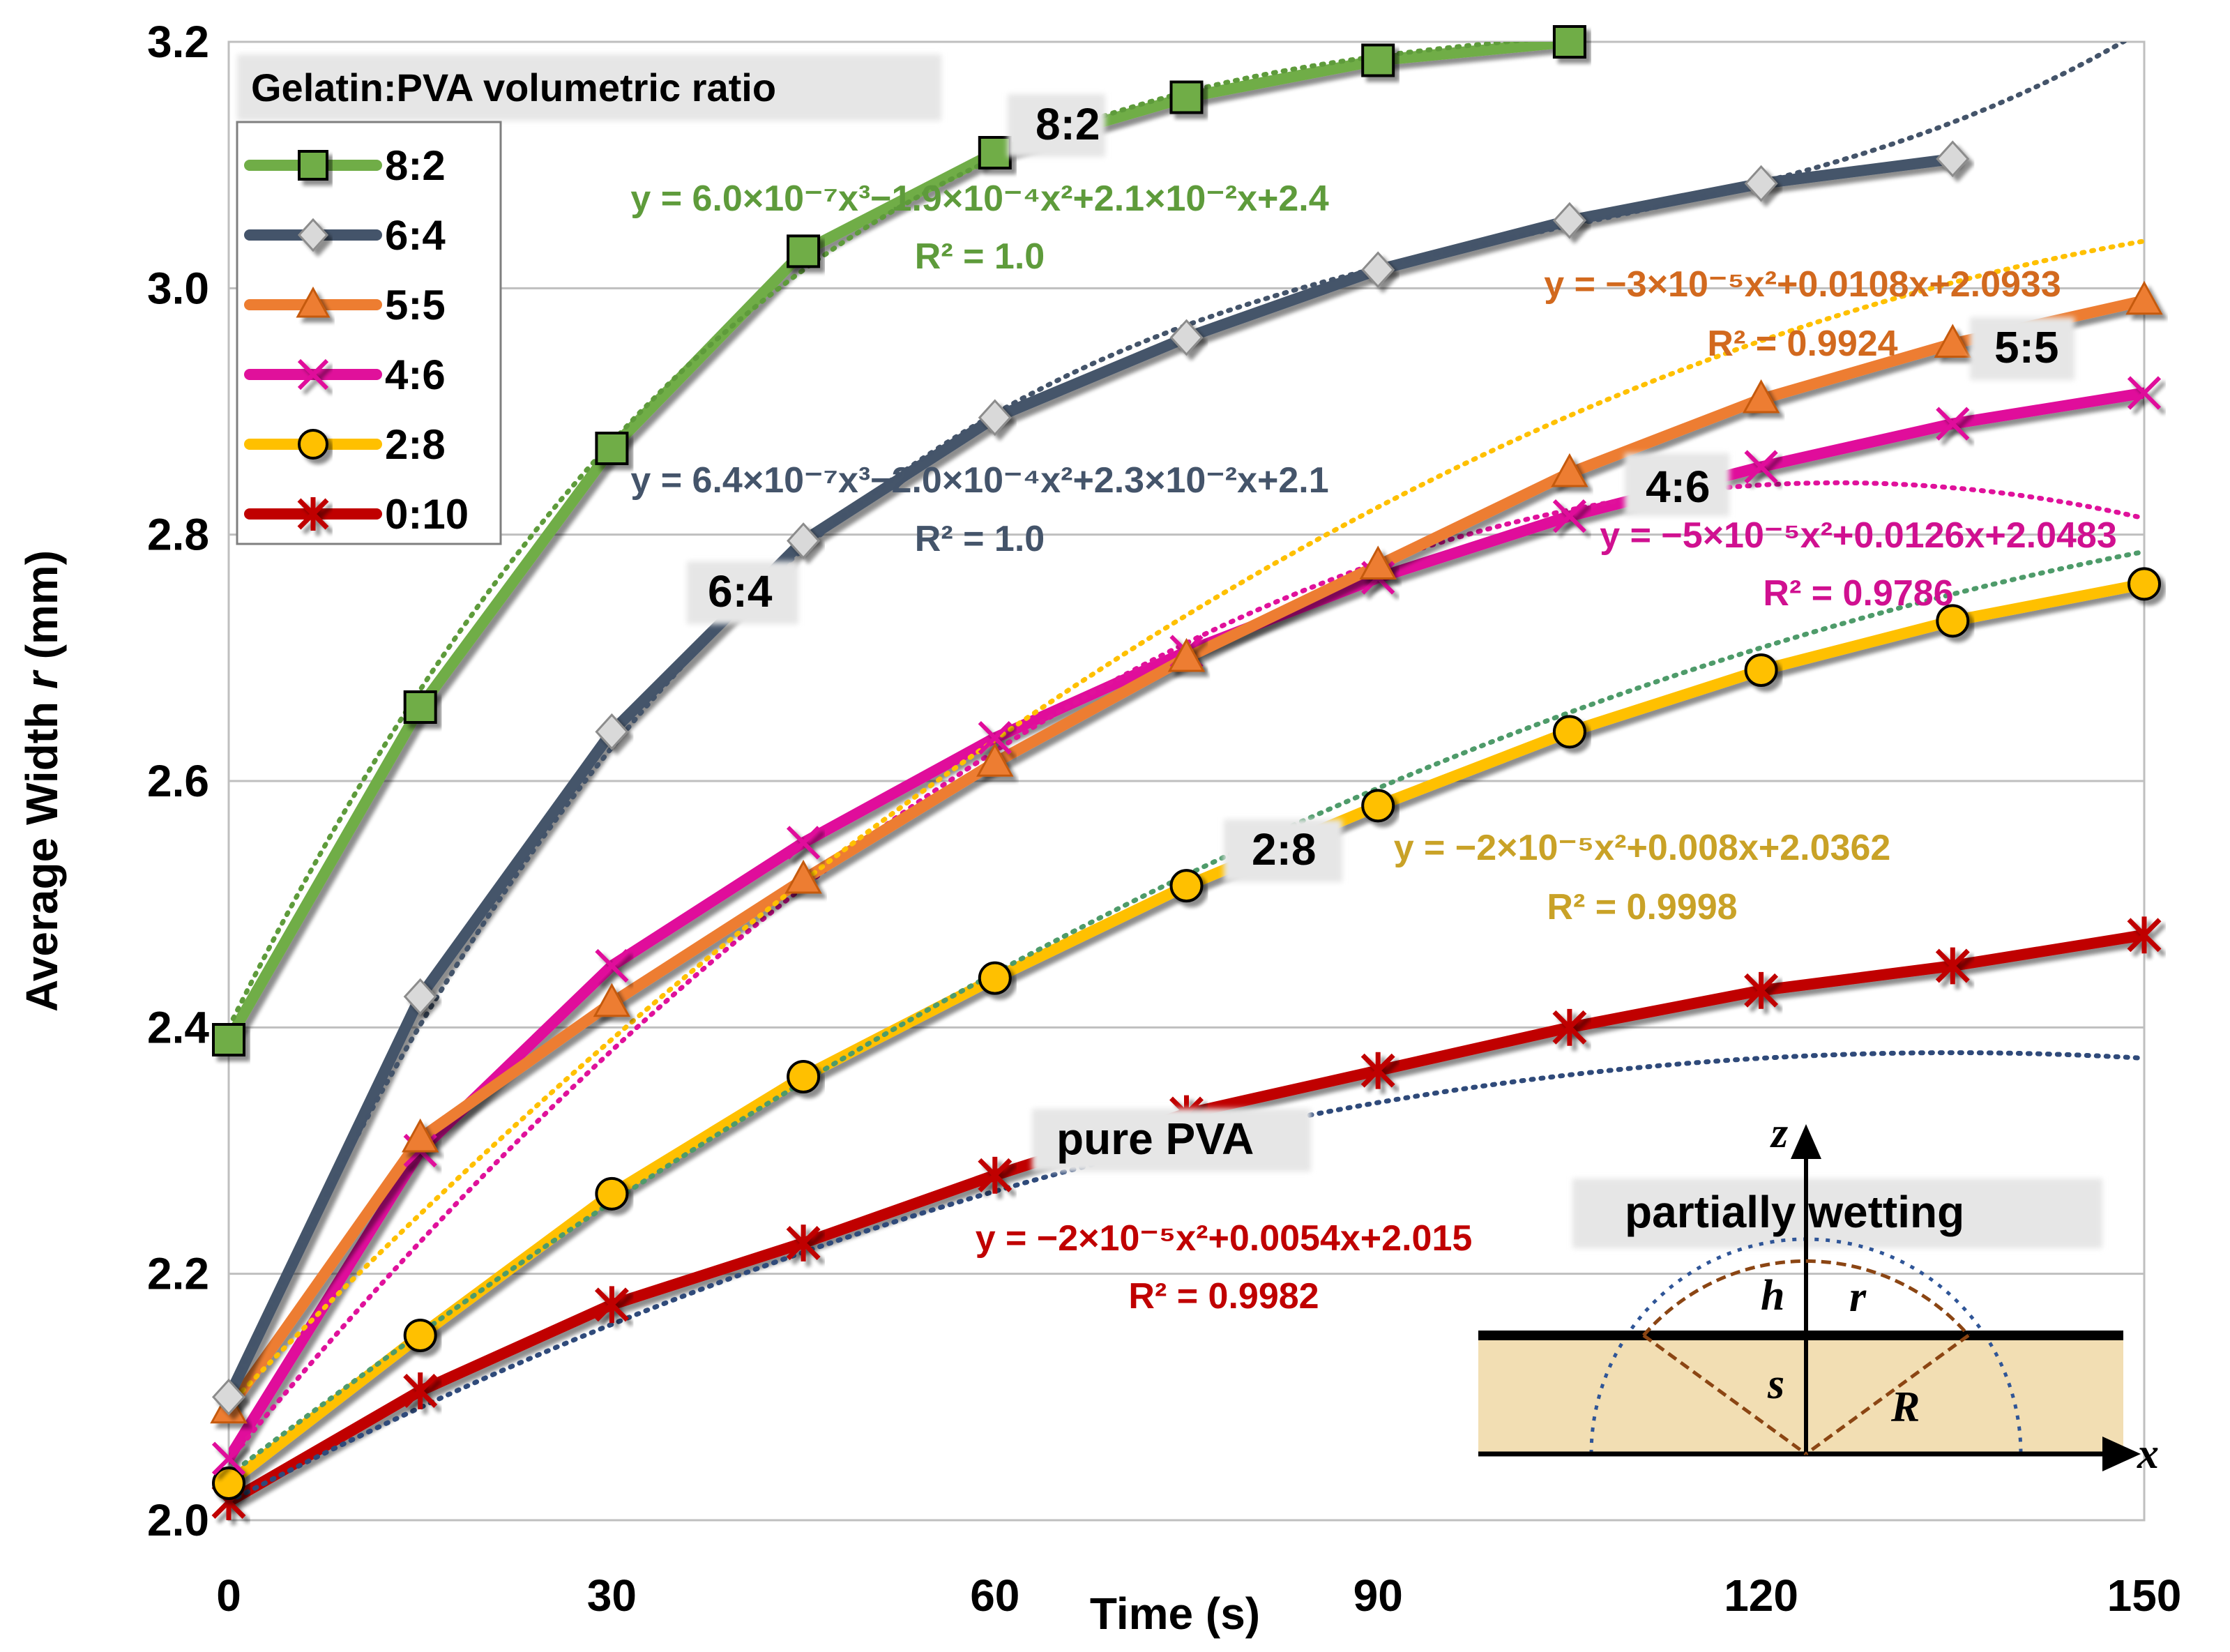 The width and height of the screenshot is (2230, 1652). I want to click on label-82: 8:2, so click(1068, 124).